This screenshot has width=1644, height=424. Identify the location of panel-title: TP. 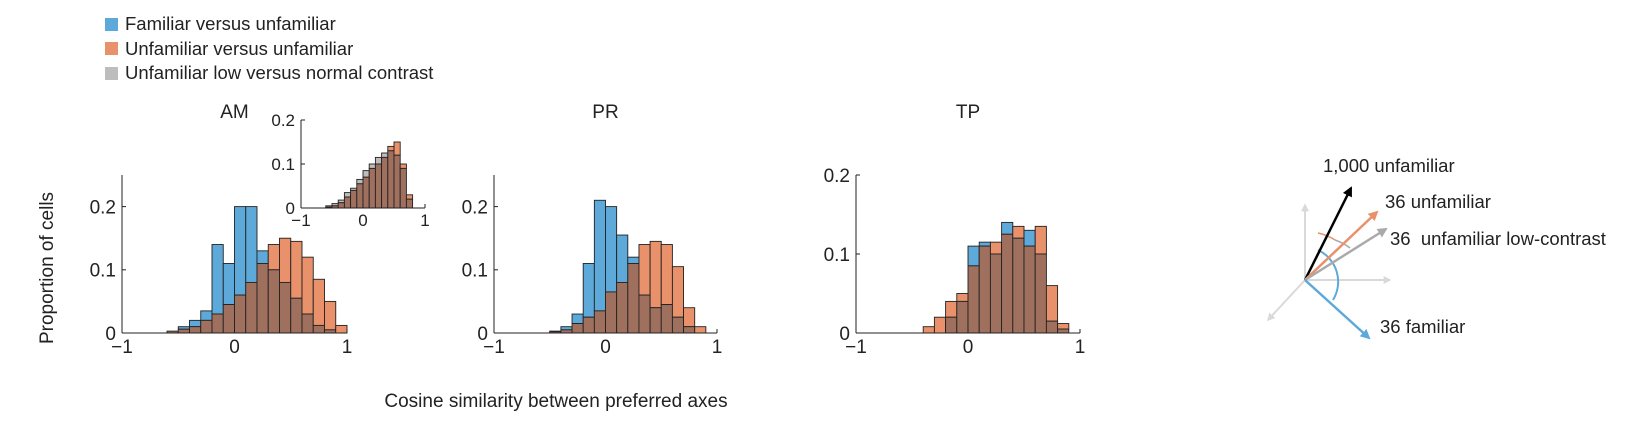
(968, 112).